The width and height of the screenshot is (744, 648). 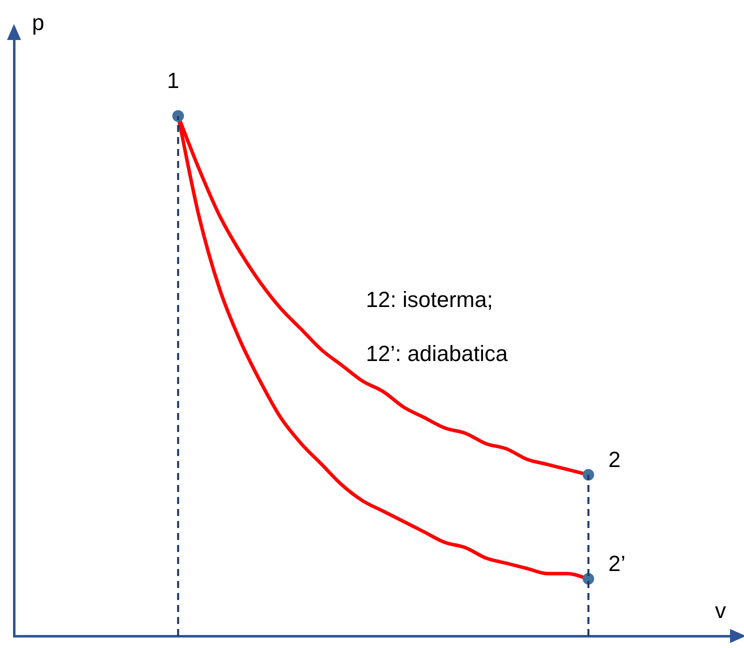 What do you see at coordinates (614, 459) in the screenshot?
I see `annotation: 2` at bounding box center [614, 459].